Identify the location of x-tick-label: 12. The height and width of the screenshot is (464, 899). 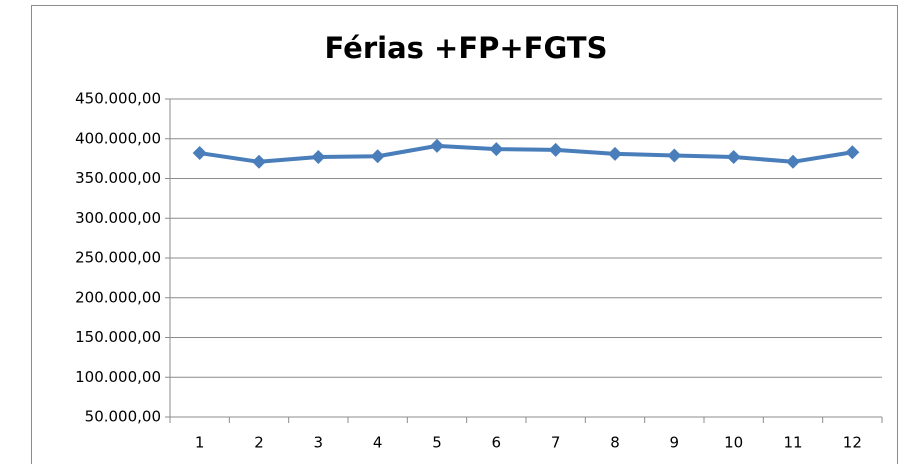
(852, 443).